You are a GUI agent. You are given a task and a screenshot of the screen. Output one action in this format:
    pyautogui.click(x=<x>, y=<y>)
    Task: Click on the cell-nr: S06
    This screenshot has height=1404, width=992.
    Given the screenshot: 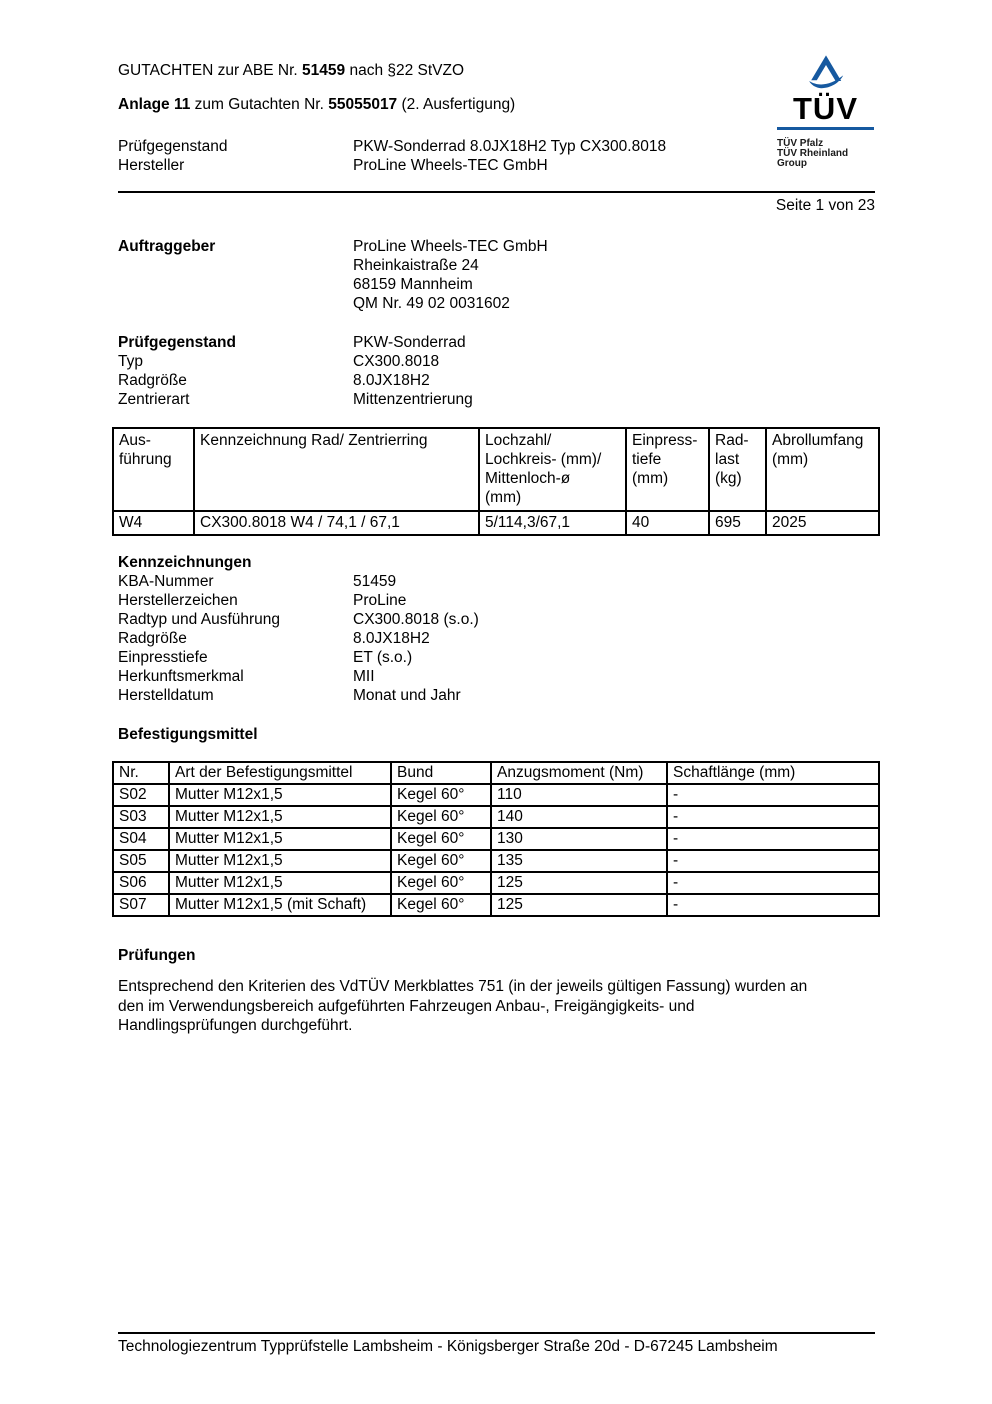 What is the action you would take?
    pyautogui.click(x=141, y=883)
    